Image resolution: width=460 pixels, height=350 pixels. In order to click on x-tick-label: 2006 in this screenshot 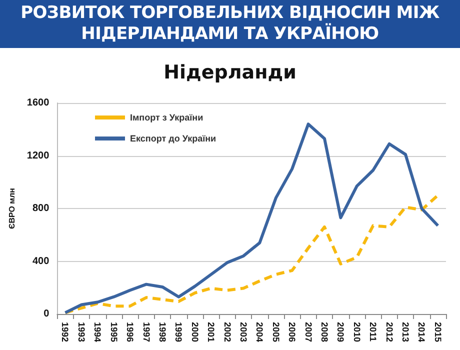, I will do `click(292, 332)`.